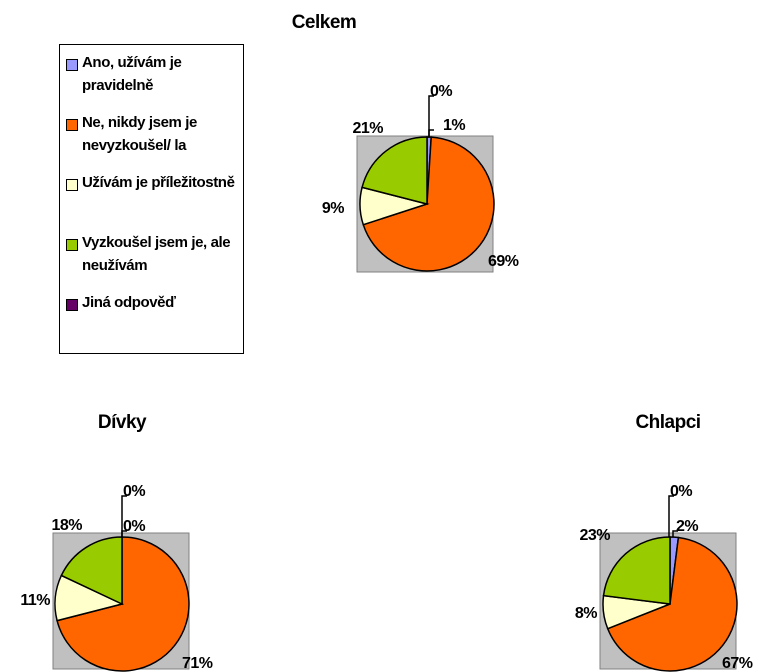 The height and width of the screenshot is (672, 768). Describe the element at coordinates (667, 422) in the screenshot. I see `chart-title: Chlapci` at that location.